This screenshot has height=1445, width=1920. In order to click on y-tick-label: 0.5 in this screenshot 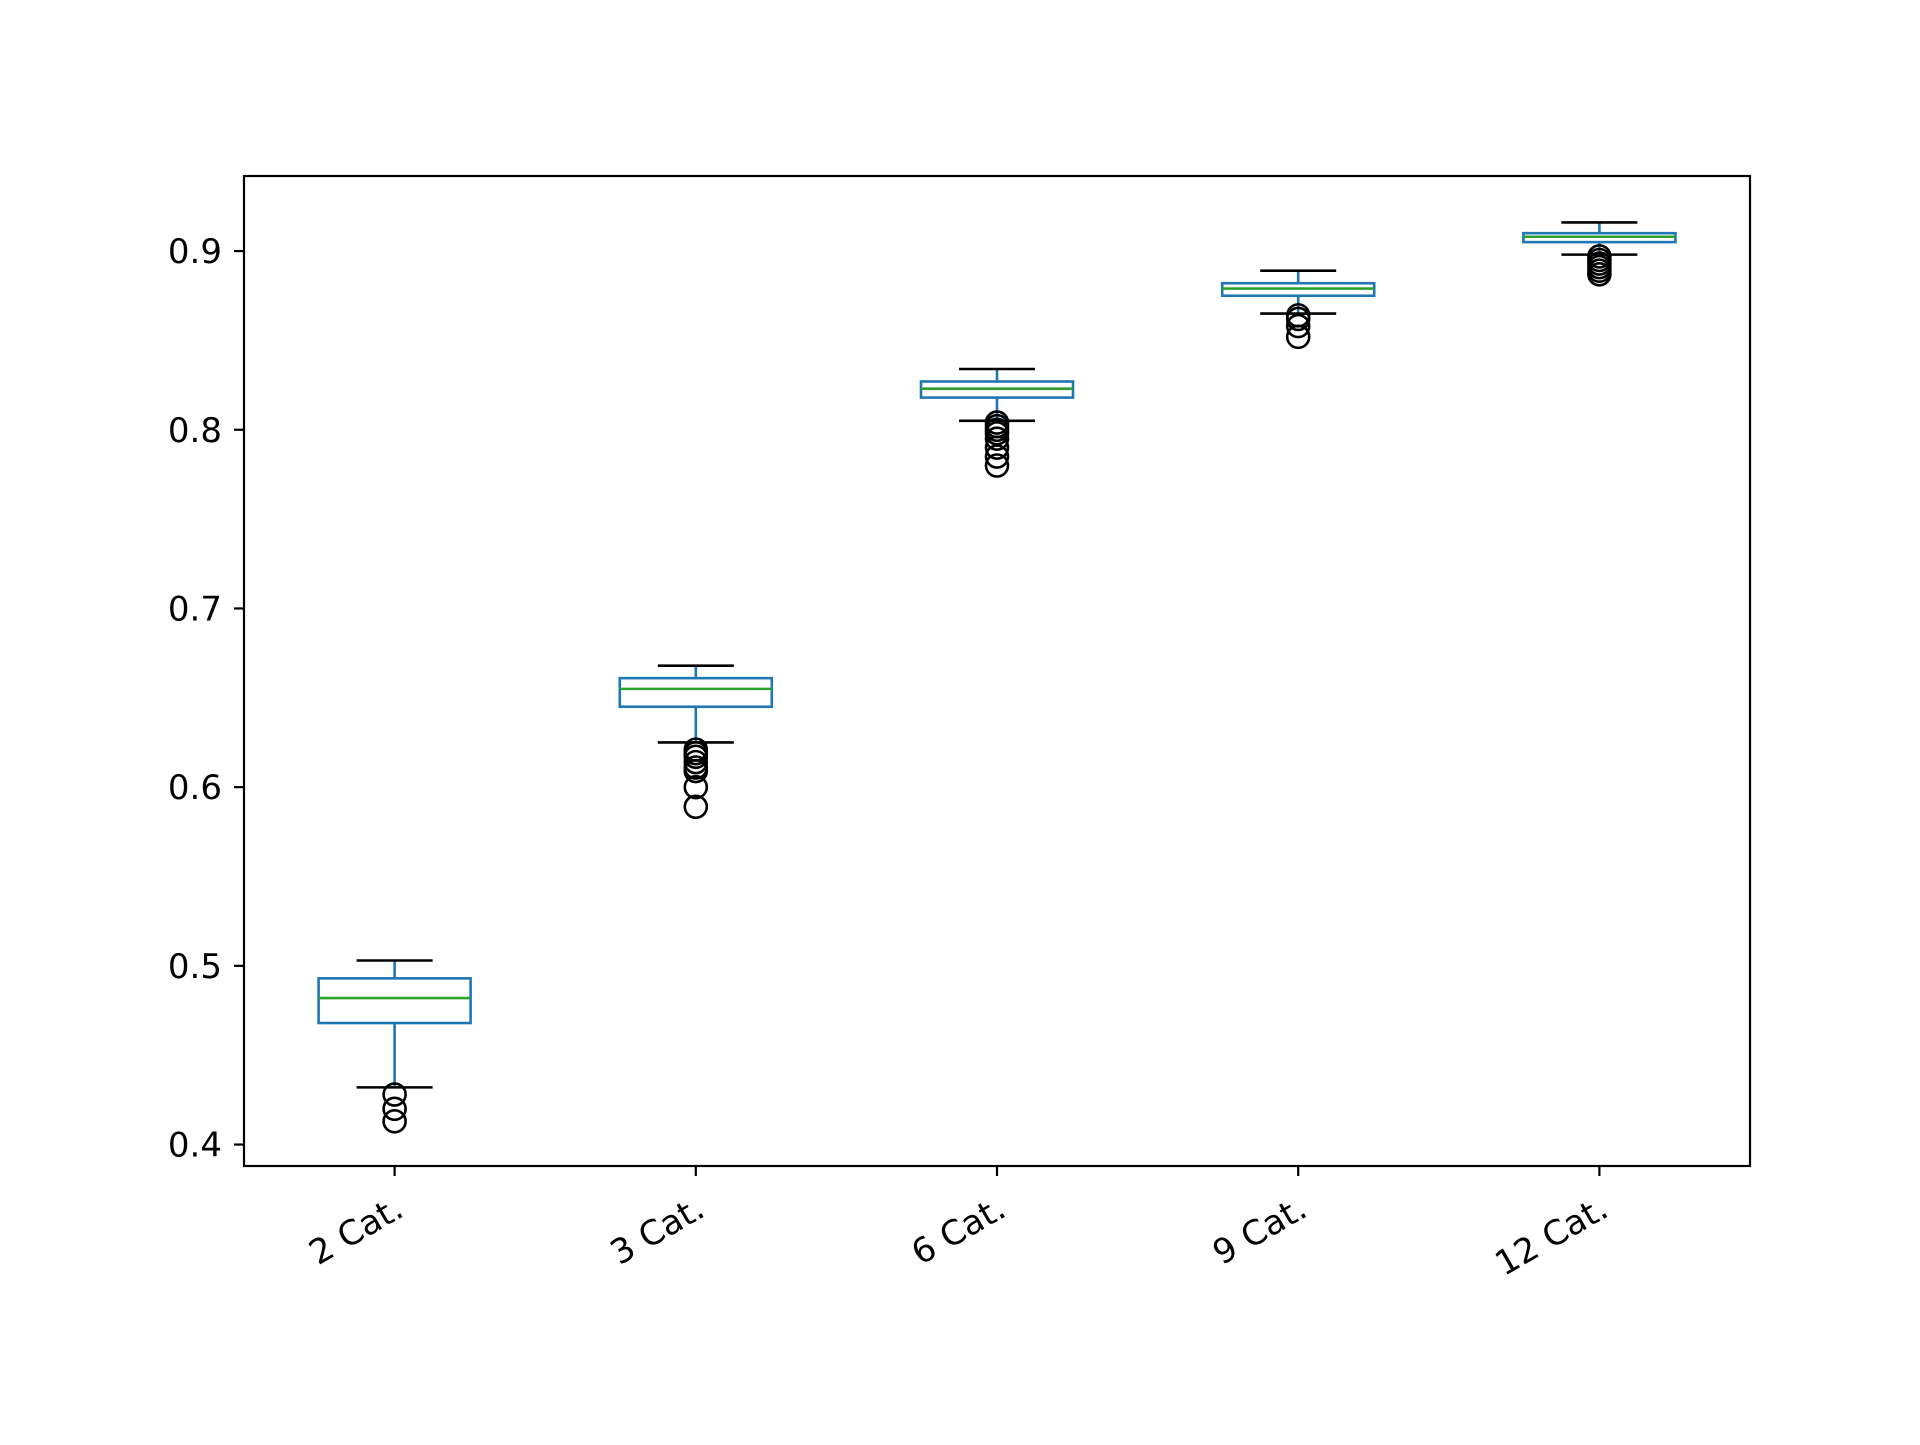, I will do `click(195, 967)`.